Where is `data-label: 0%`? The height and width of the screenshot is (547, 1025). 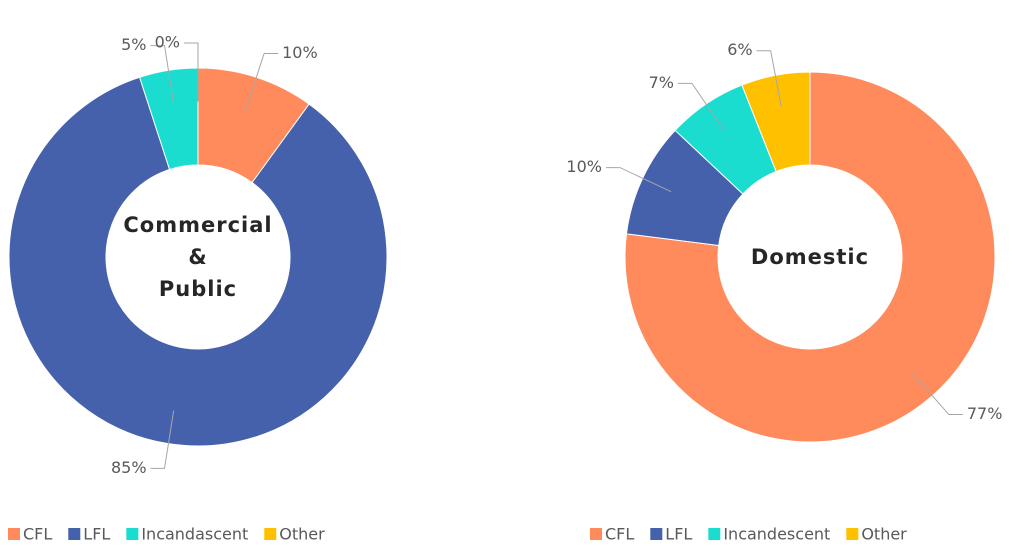 data-label: 0% is located at coordinates (167, 42).